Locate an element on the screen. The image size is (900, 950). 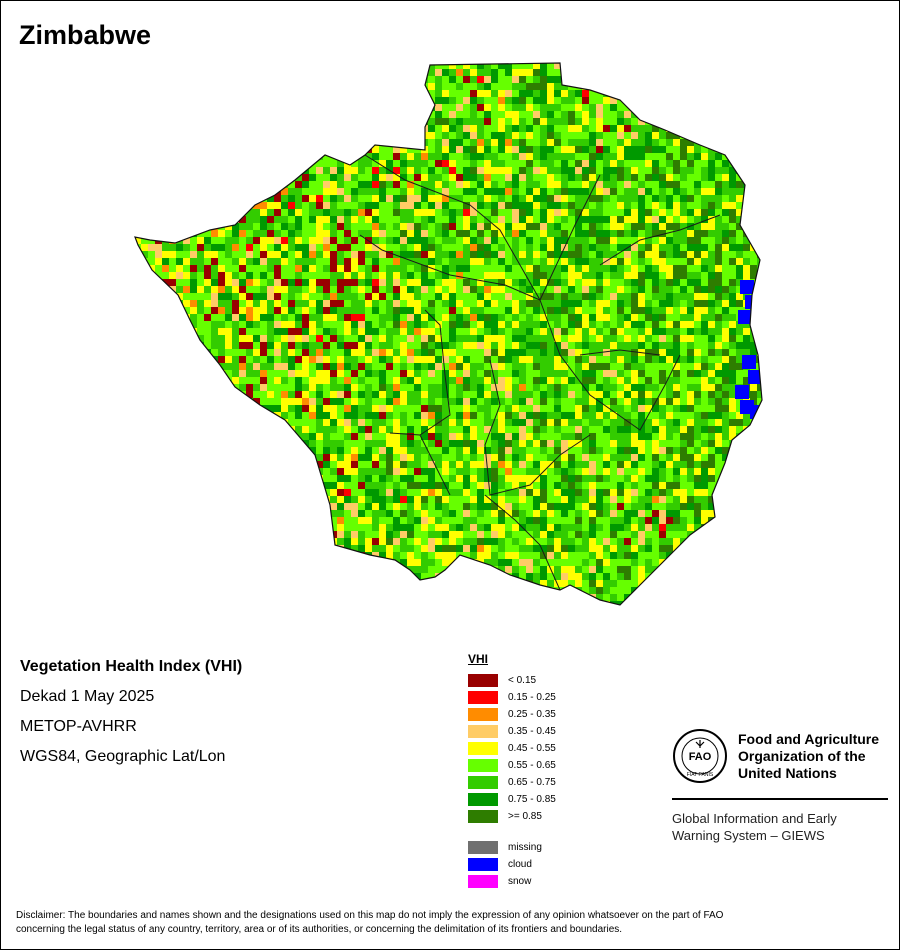
product-title: Vegetation Health Index (VHI) is located at coordinates (131, 666).